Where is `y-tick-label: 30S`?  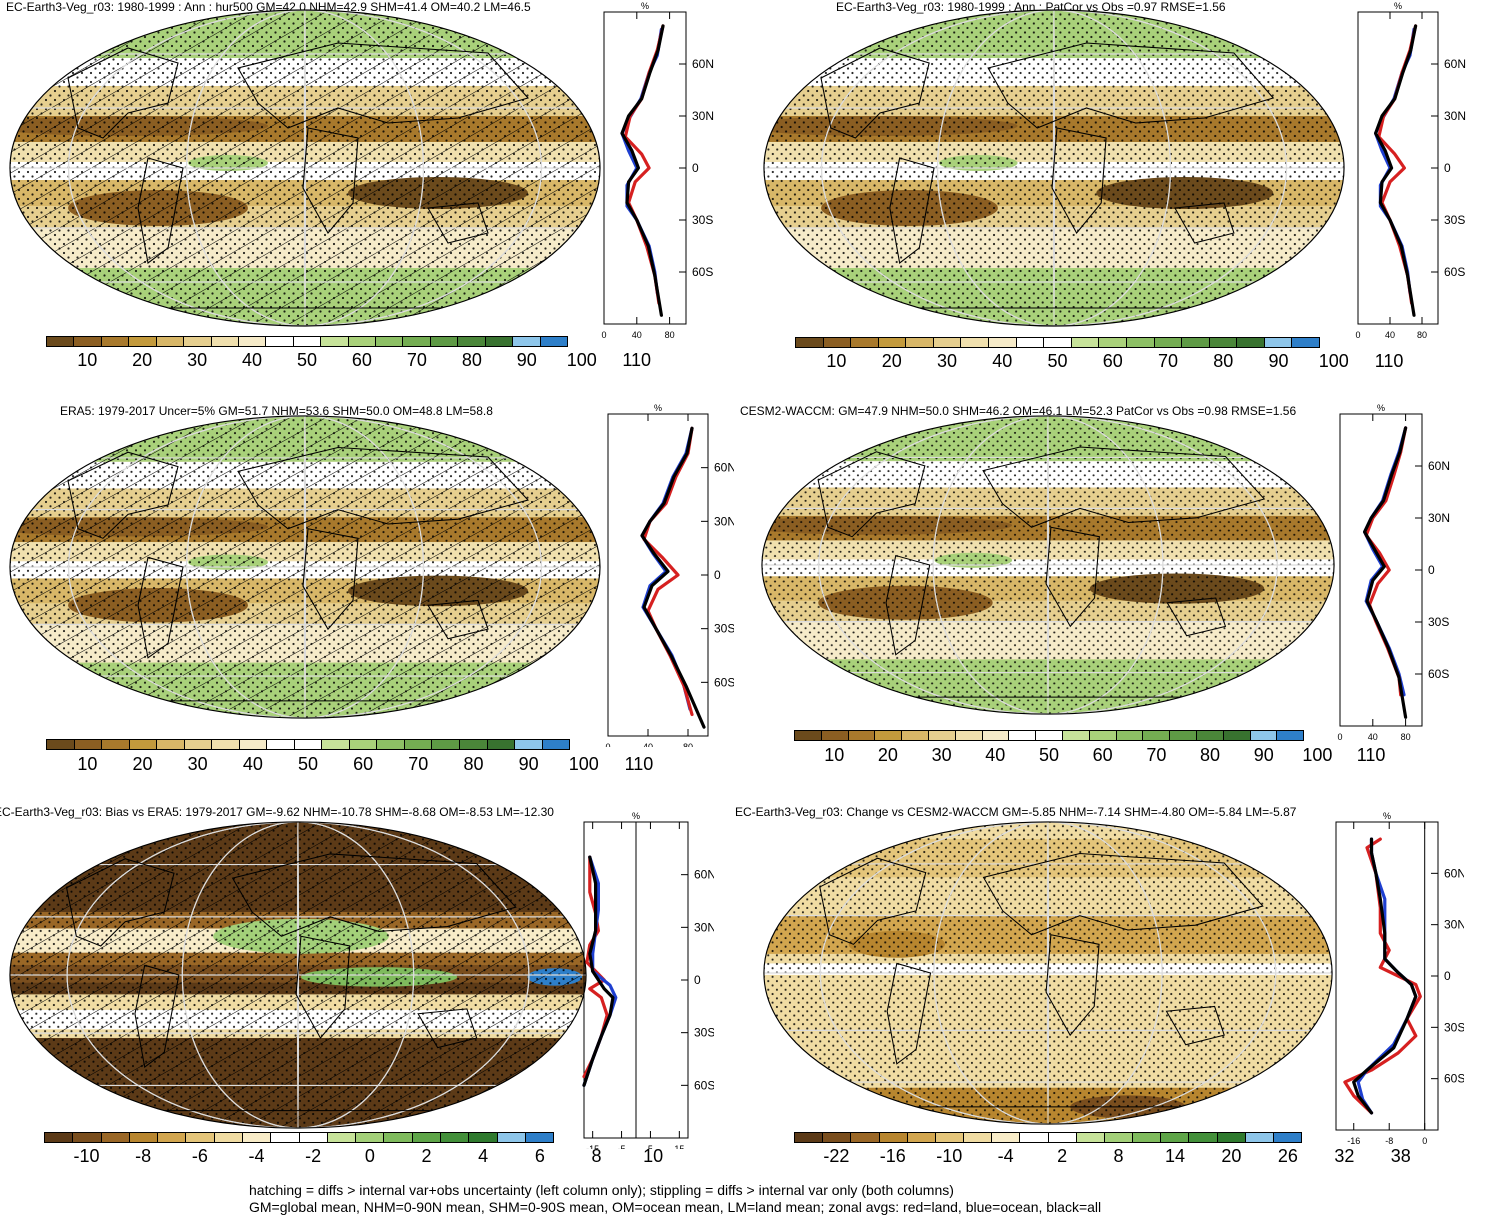 y-tick-label: 30S is located at coordinates (1438, 622).